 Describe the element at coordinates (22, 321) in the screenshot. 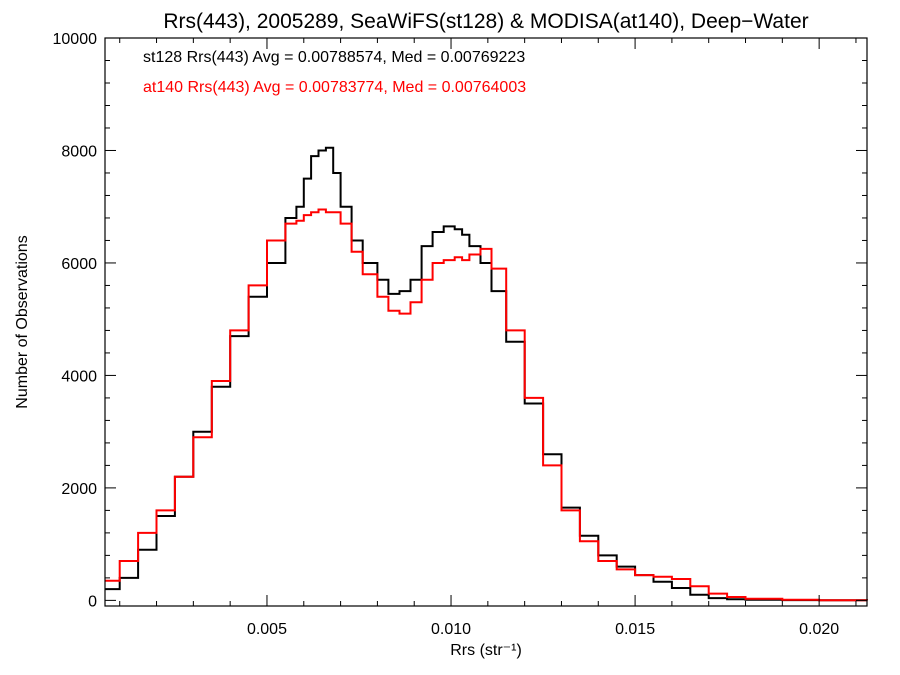

I see `y-axis-label: Number of Observations` at that location.